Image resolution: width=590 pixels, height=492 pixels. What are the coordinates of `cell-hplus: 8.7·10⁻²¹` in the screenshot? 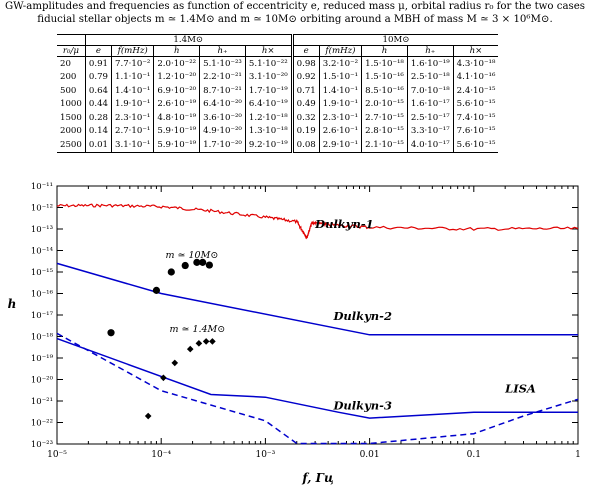 It's located at (222, 91).